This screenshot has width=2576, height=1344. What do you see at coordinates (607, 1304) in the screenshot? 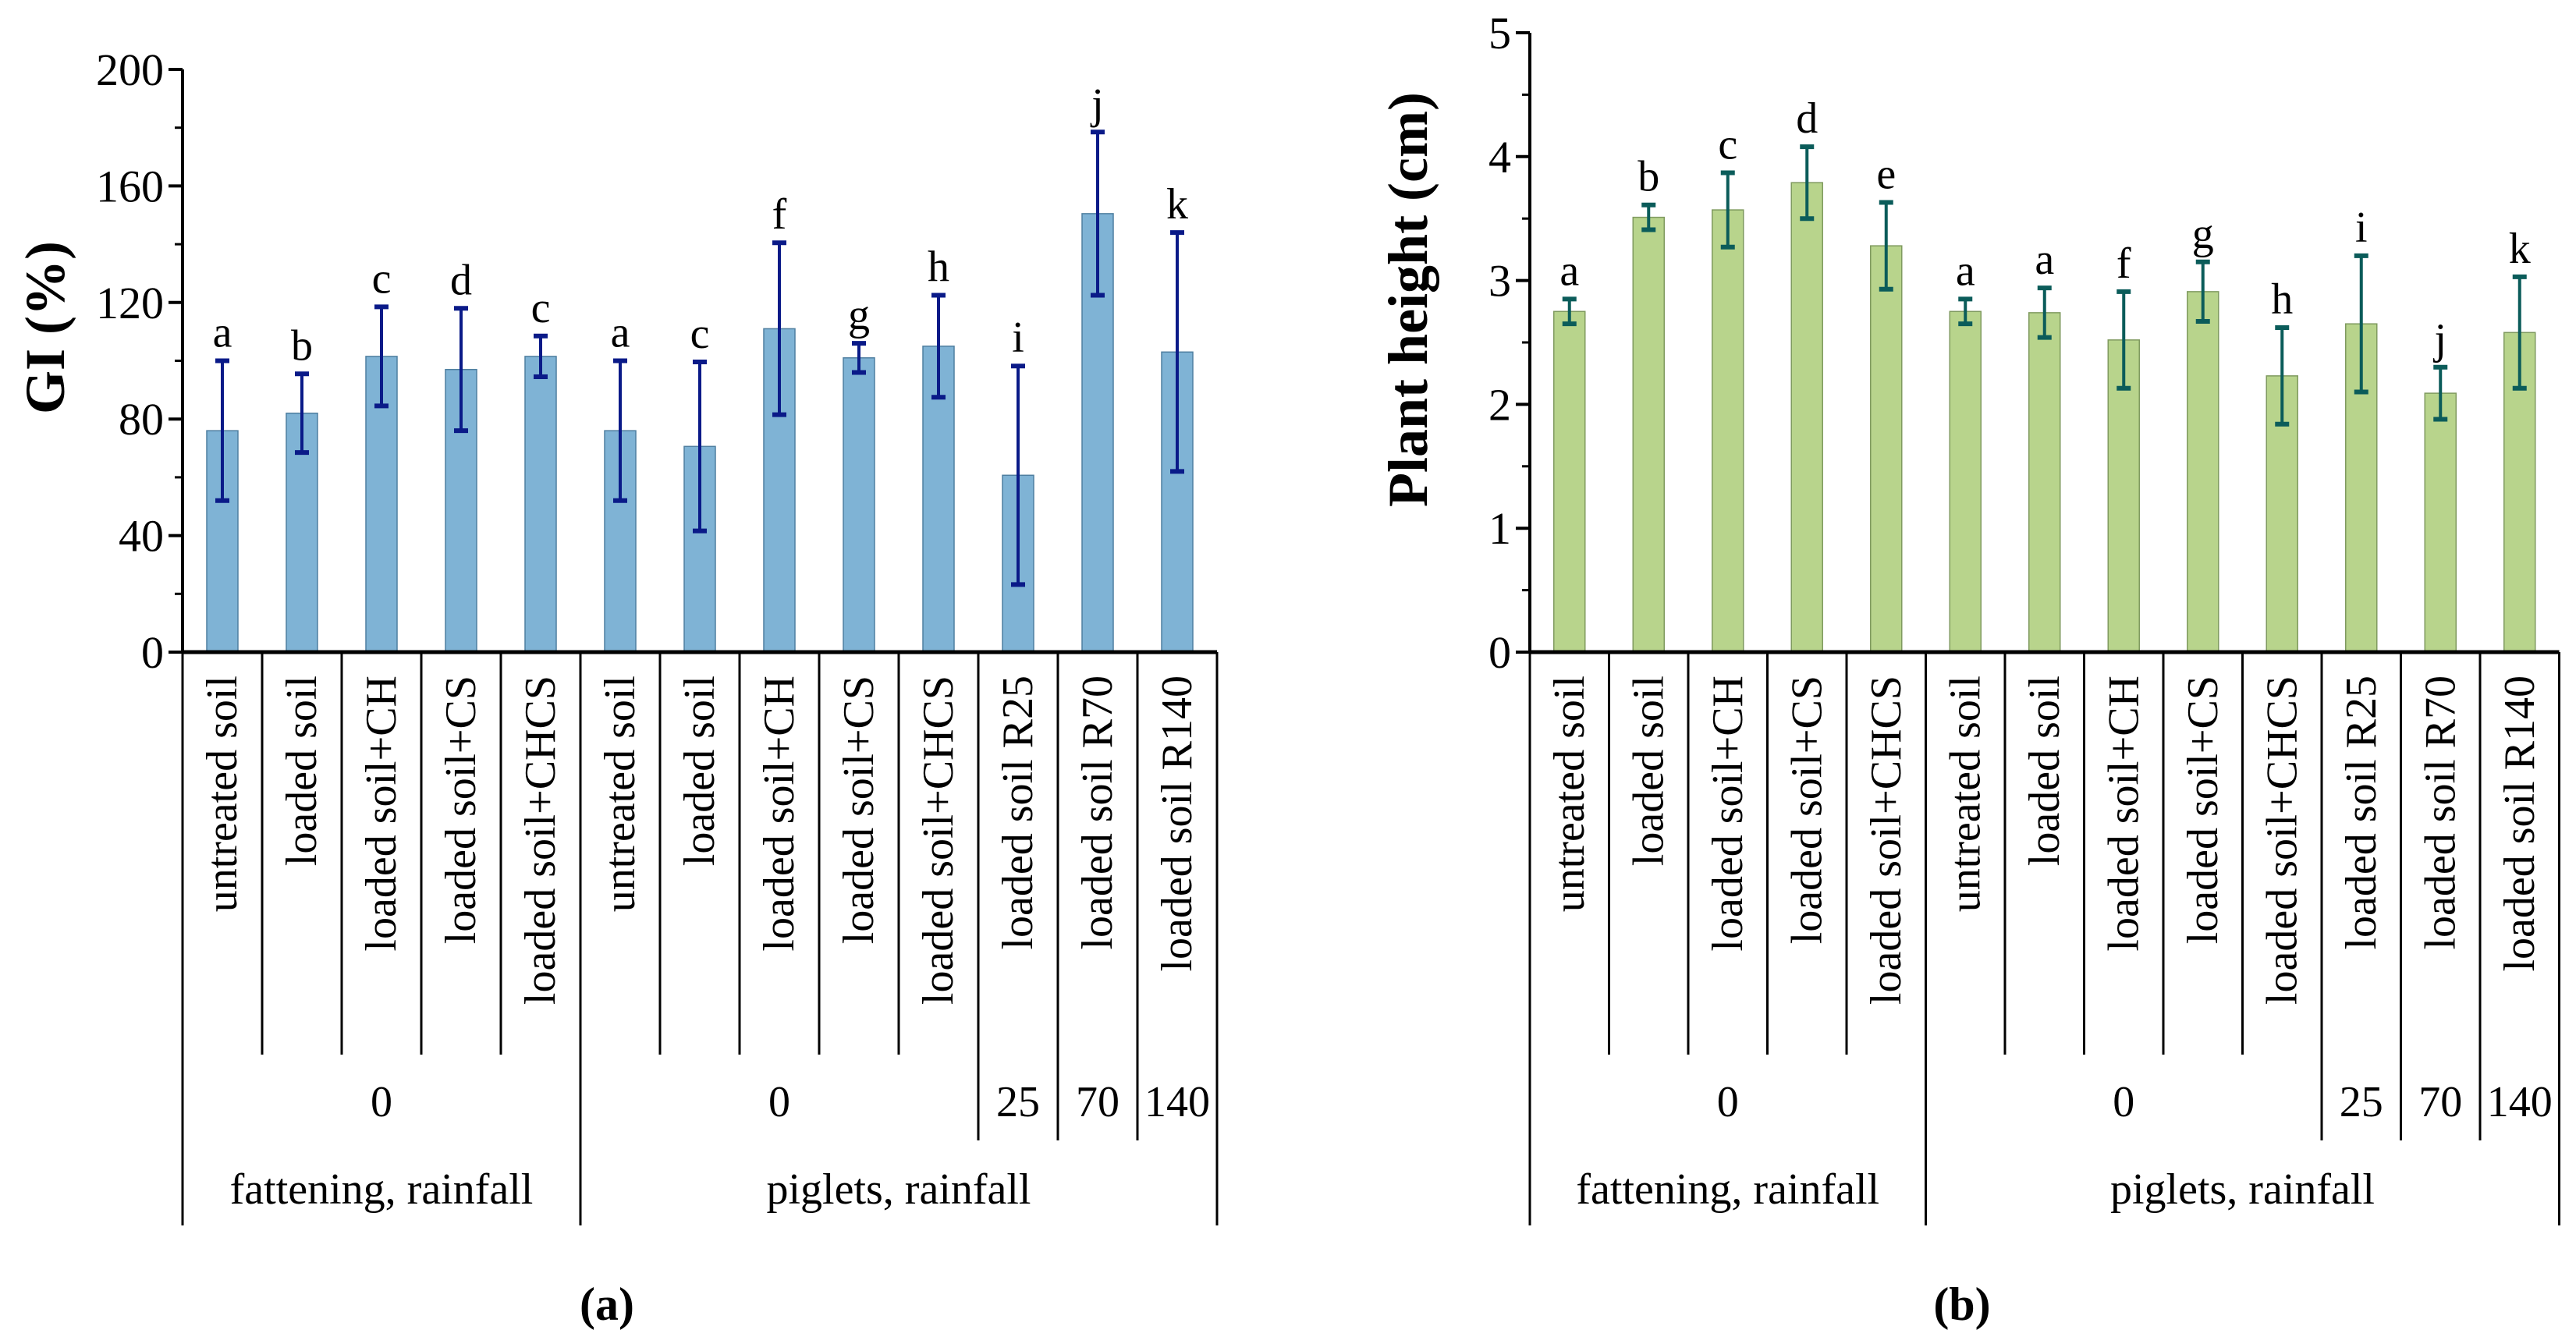
I see `panel-a-caption: (a)` at bounding box center [607, 1304].